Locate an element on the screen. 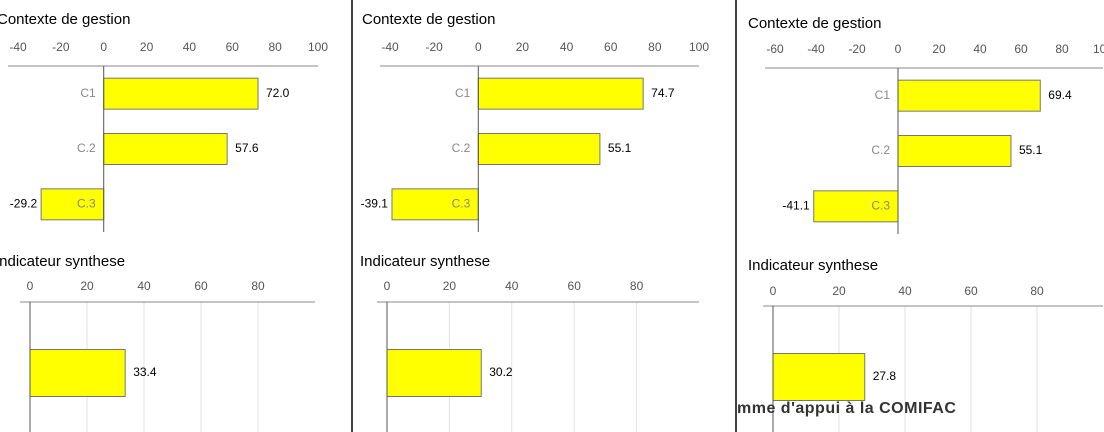 The image size is (1104, 432). x-tick-label: -60 is located at coordinates (775, 49).